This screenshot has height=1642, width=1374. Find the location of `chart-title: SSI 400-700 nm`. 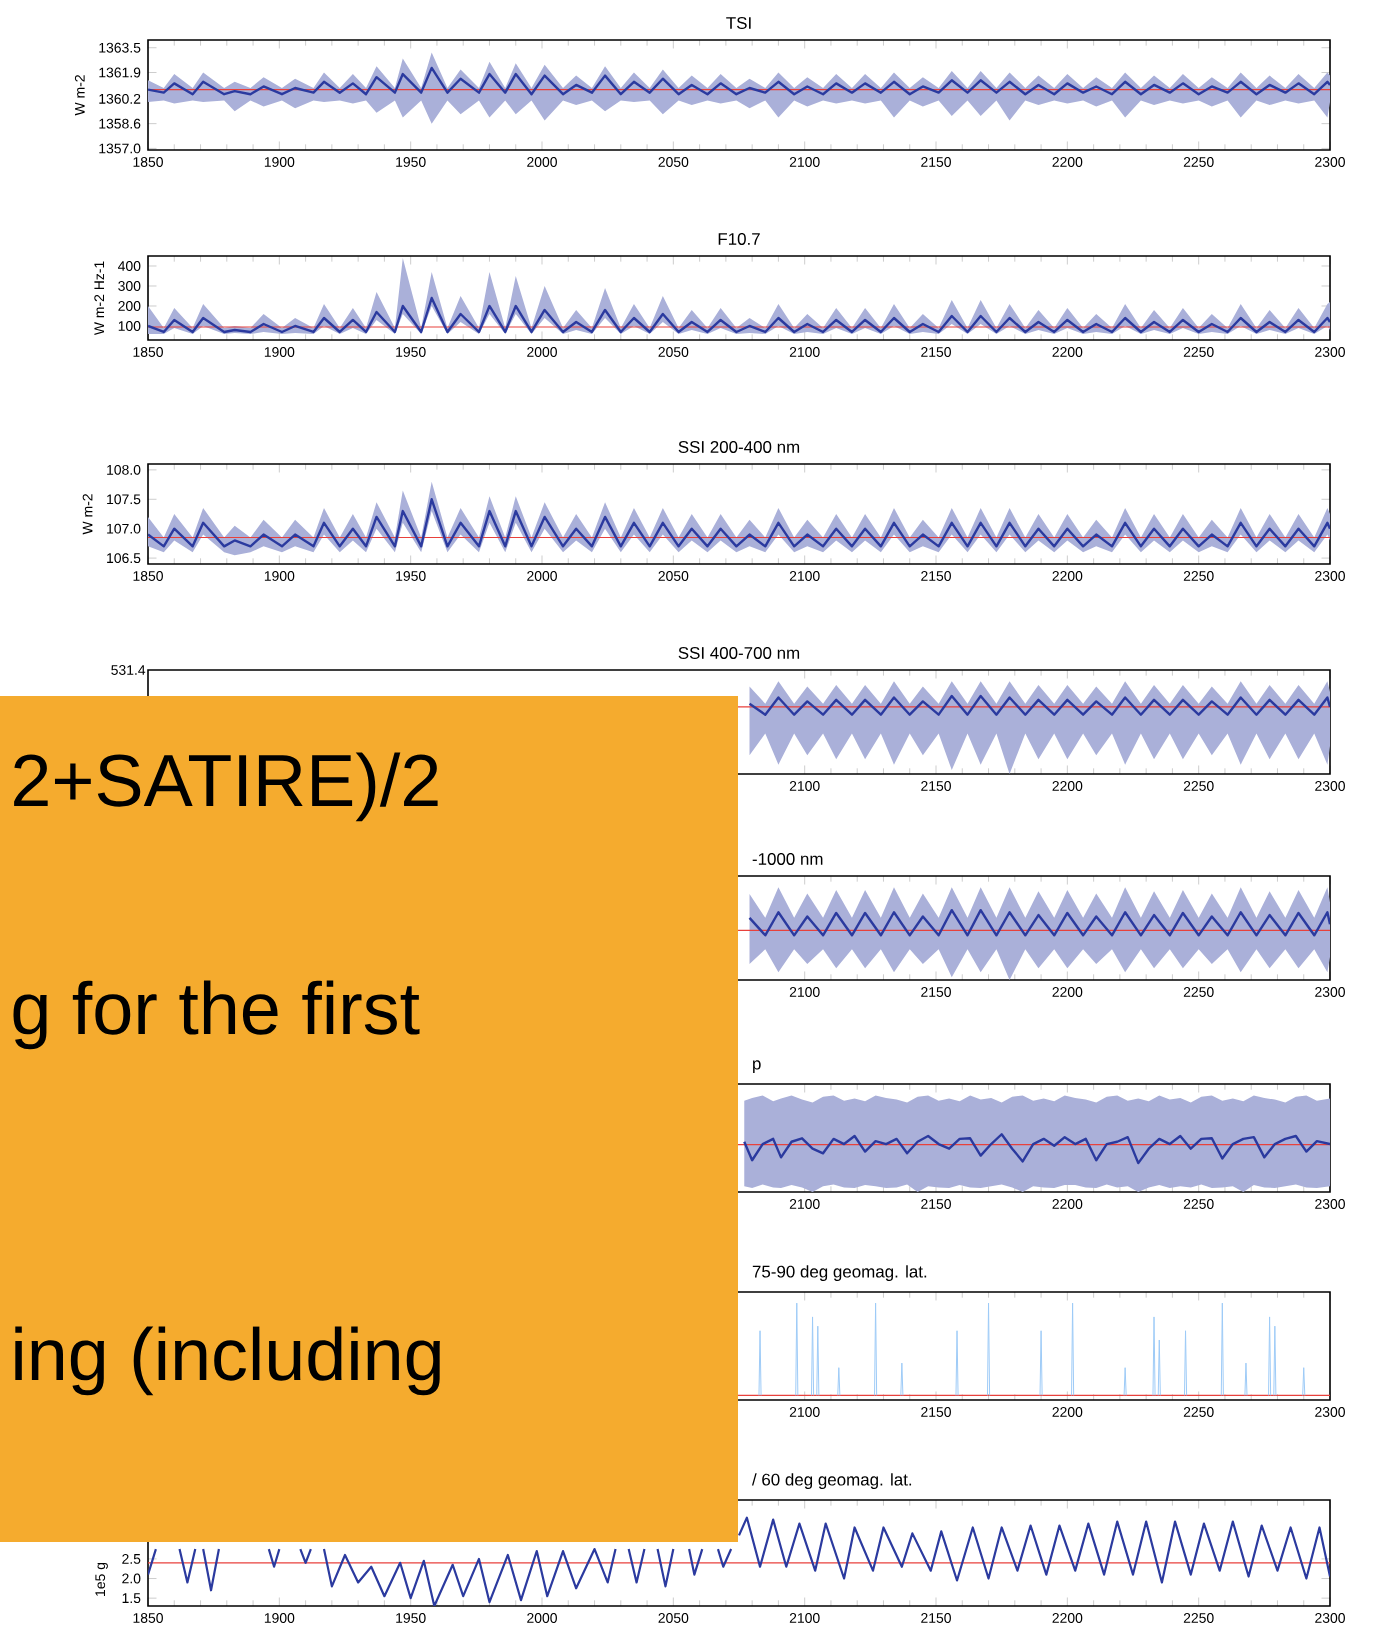

chart-title: SSI 400-700 nm is located at coordinates (739, 652).